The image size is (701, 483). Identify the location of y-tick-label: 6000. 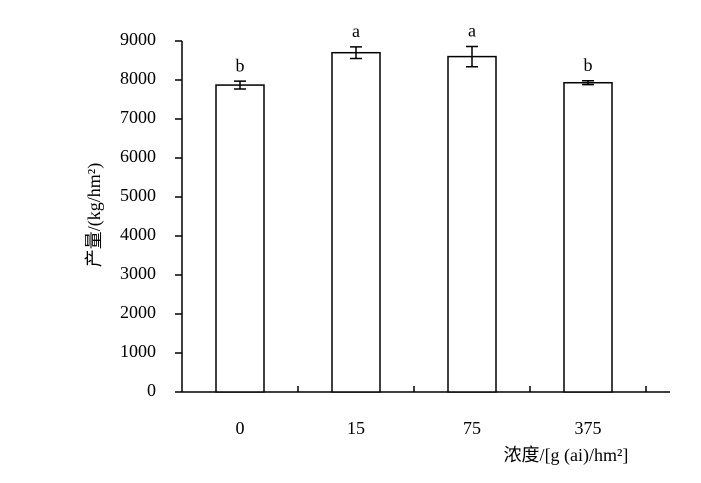
(138, 156).